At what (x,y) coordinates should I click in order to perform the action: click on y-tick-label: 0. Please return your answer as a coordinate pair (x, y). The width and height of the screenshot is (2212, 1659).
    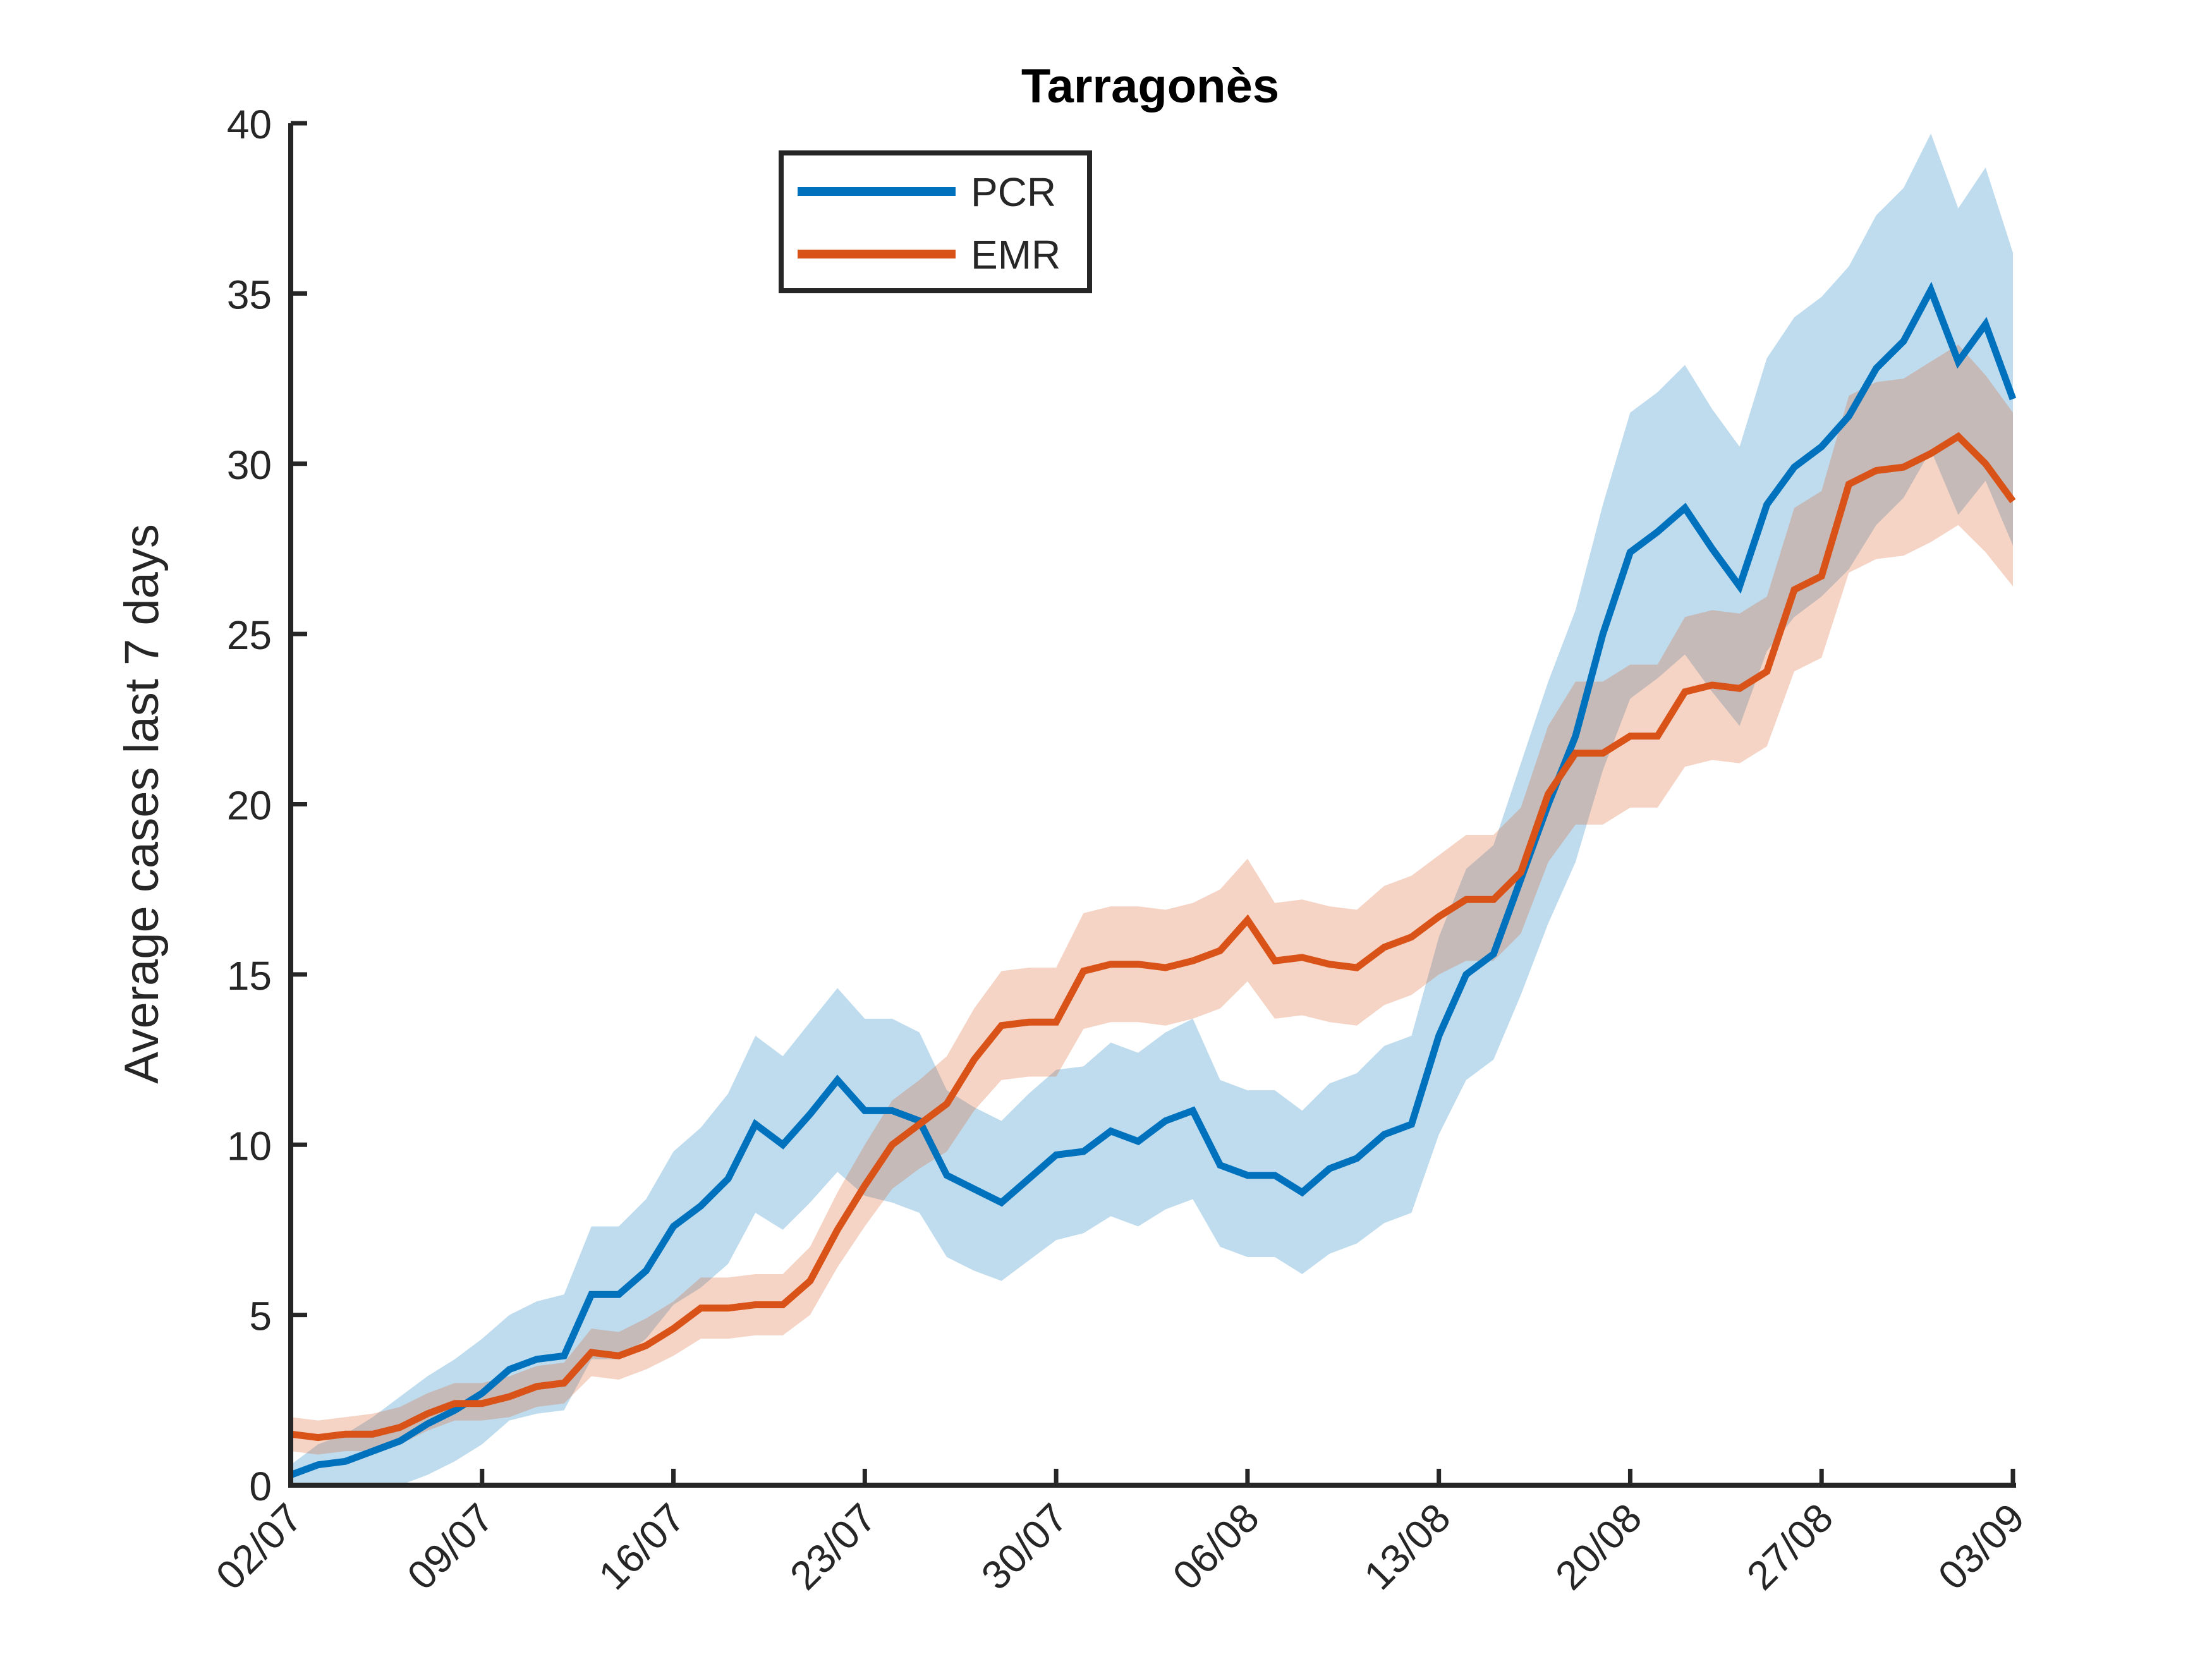
    Looking at the image, I should click on (260, 1486).